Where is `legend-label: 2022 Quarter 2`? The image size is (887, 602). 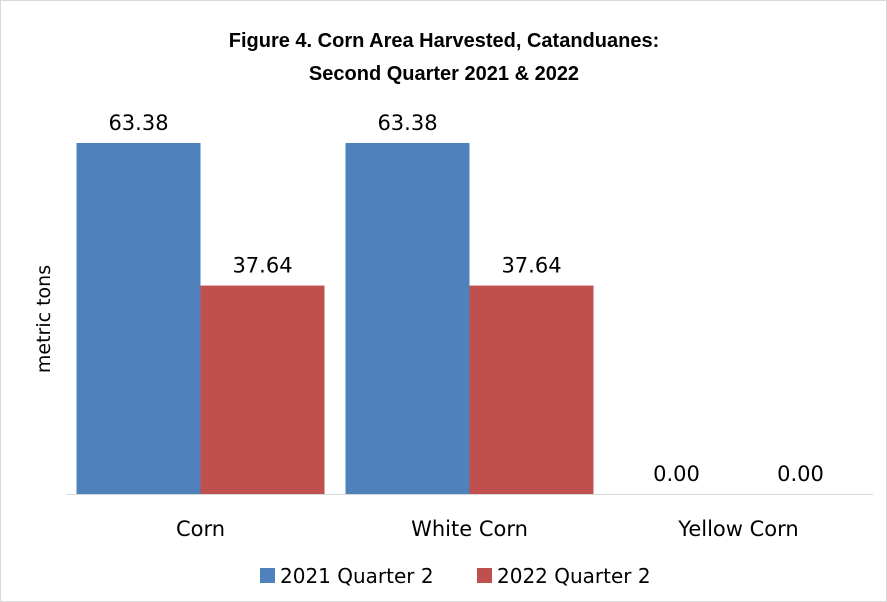 legend-label: 2022 Quarter 2 is located at coordinates (574, 576).